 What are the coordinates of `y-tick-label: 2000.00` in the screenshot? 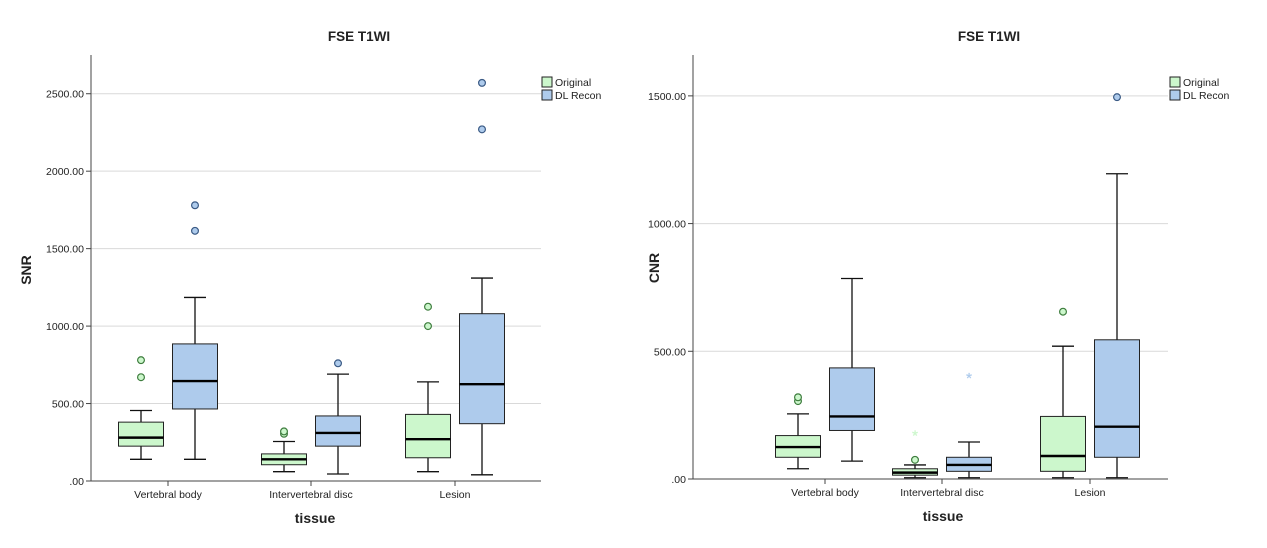 It's located at (65, 172).